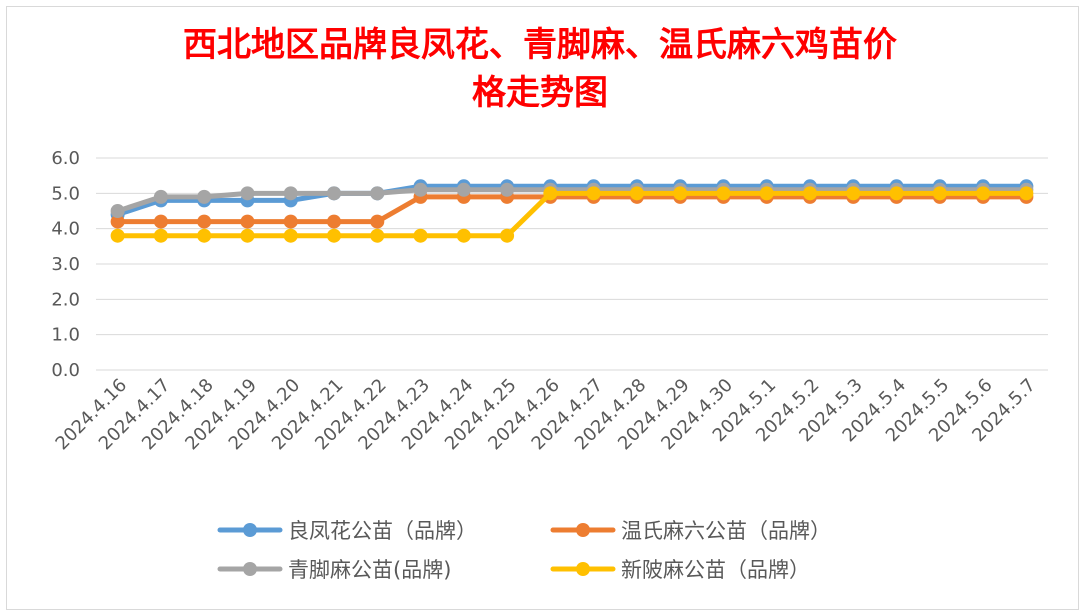 Image resolution: width=1087 pixels, height=615 pixels. I want to click on y-tick-label: 6.0, so click(65, 158).